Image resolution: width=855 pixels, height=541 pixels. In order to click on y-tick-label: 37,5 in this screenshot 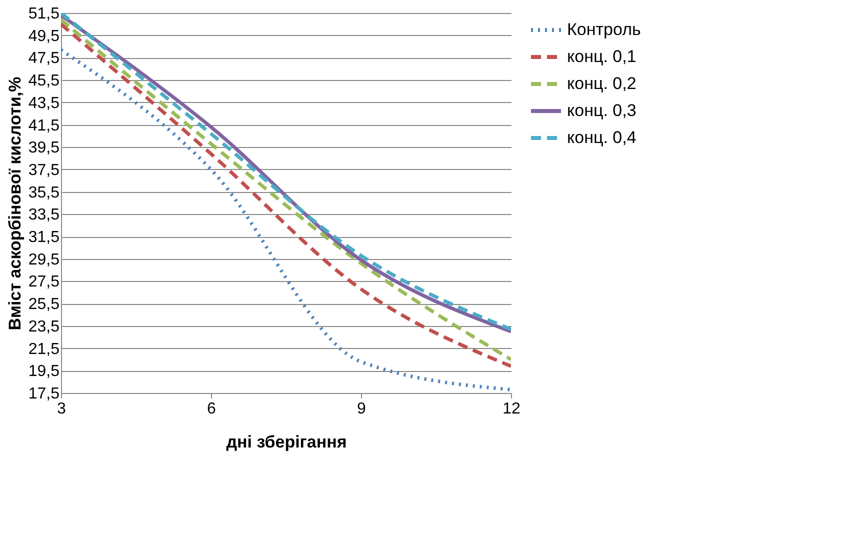, I will do `click(44, 170)`.